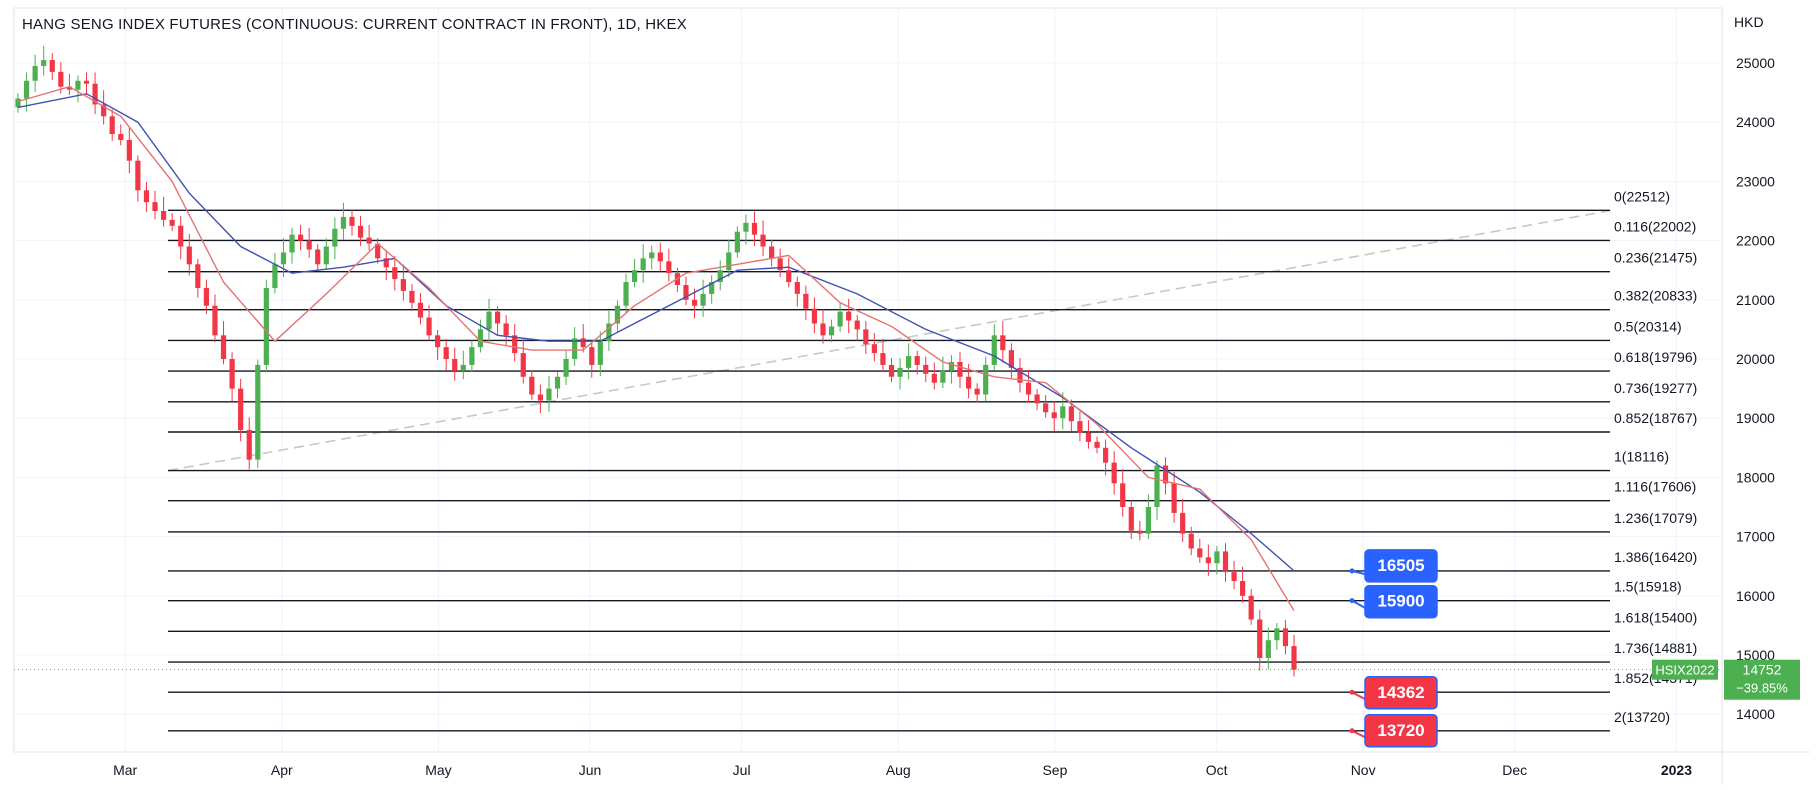  What do you see at coordinates (902, 770) in the screenshot?
I see `time-axis: Mar Apr May Jun Jul Aug Sep Oct Nov Dec 2023` at bounding box center [902, 770].